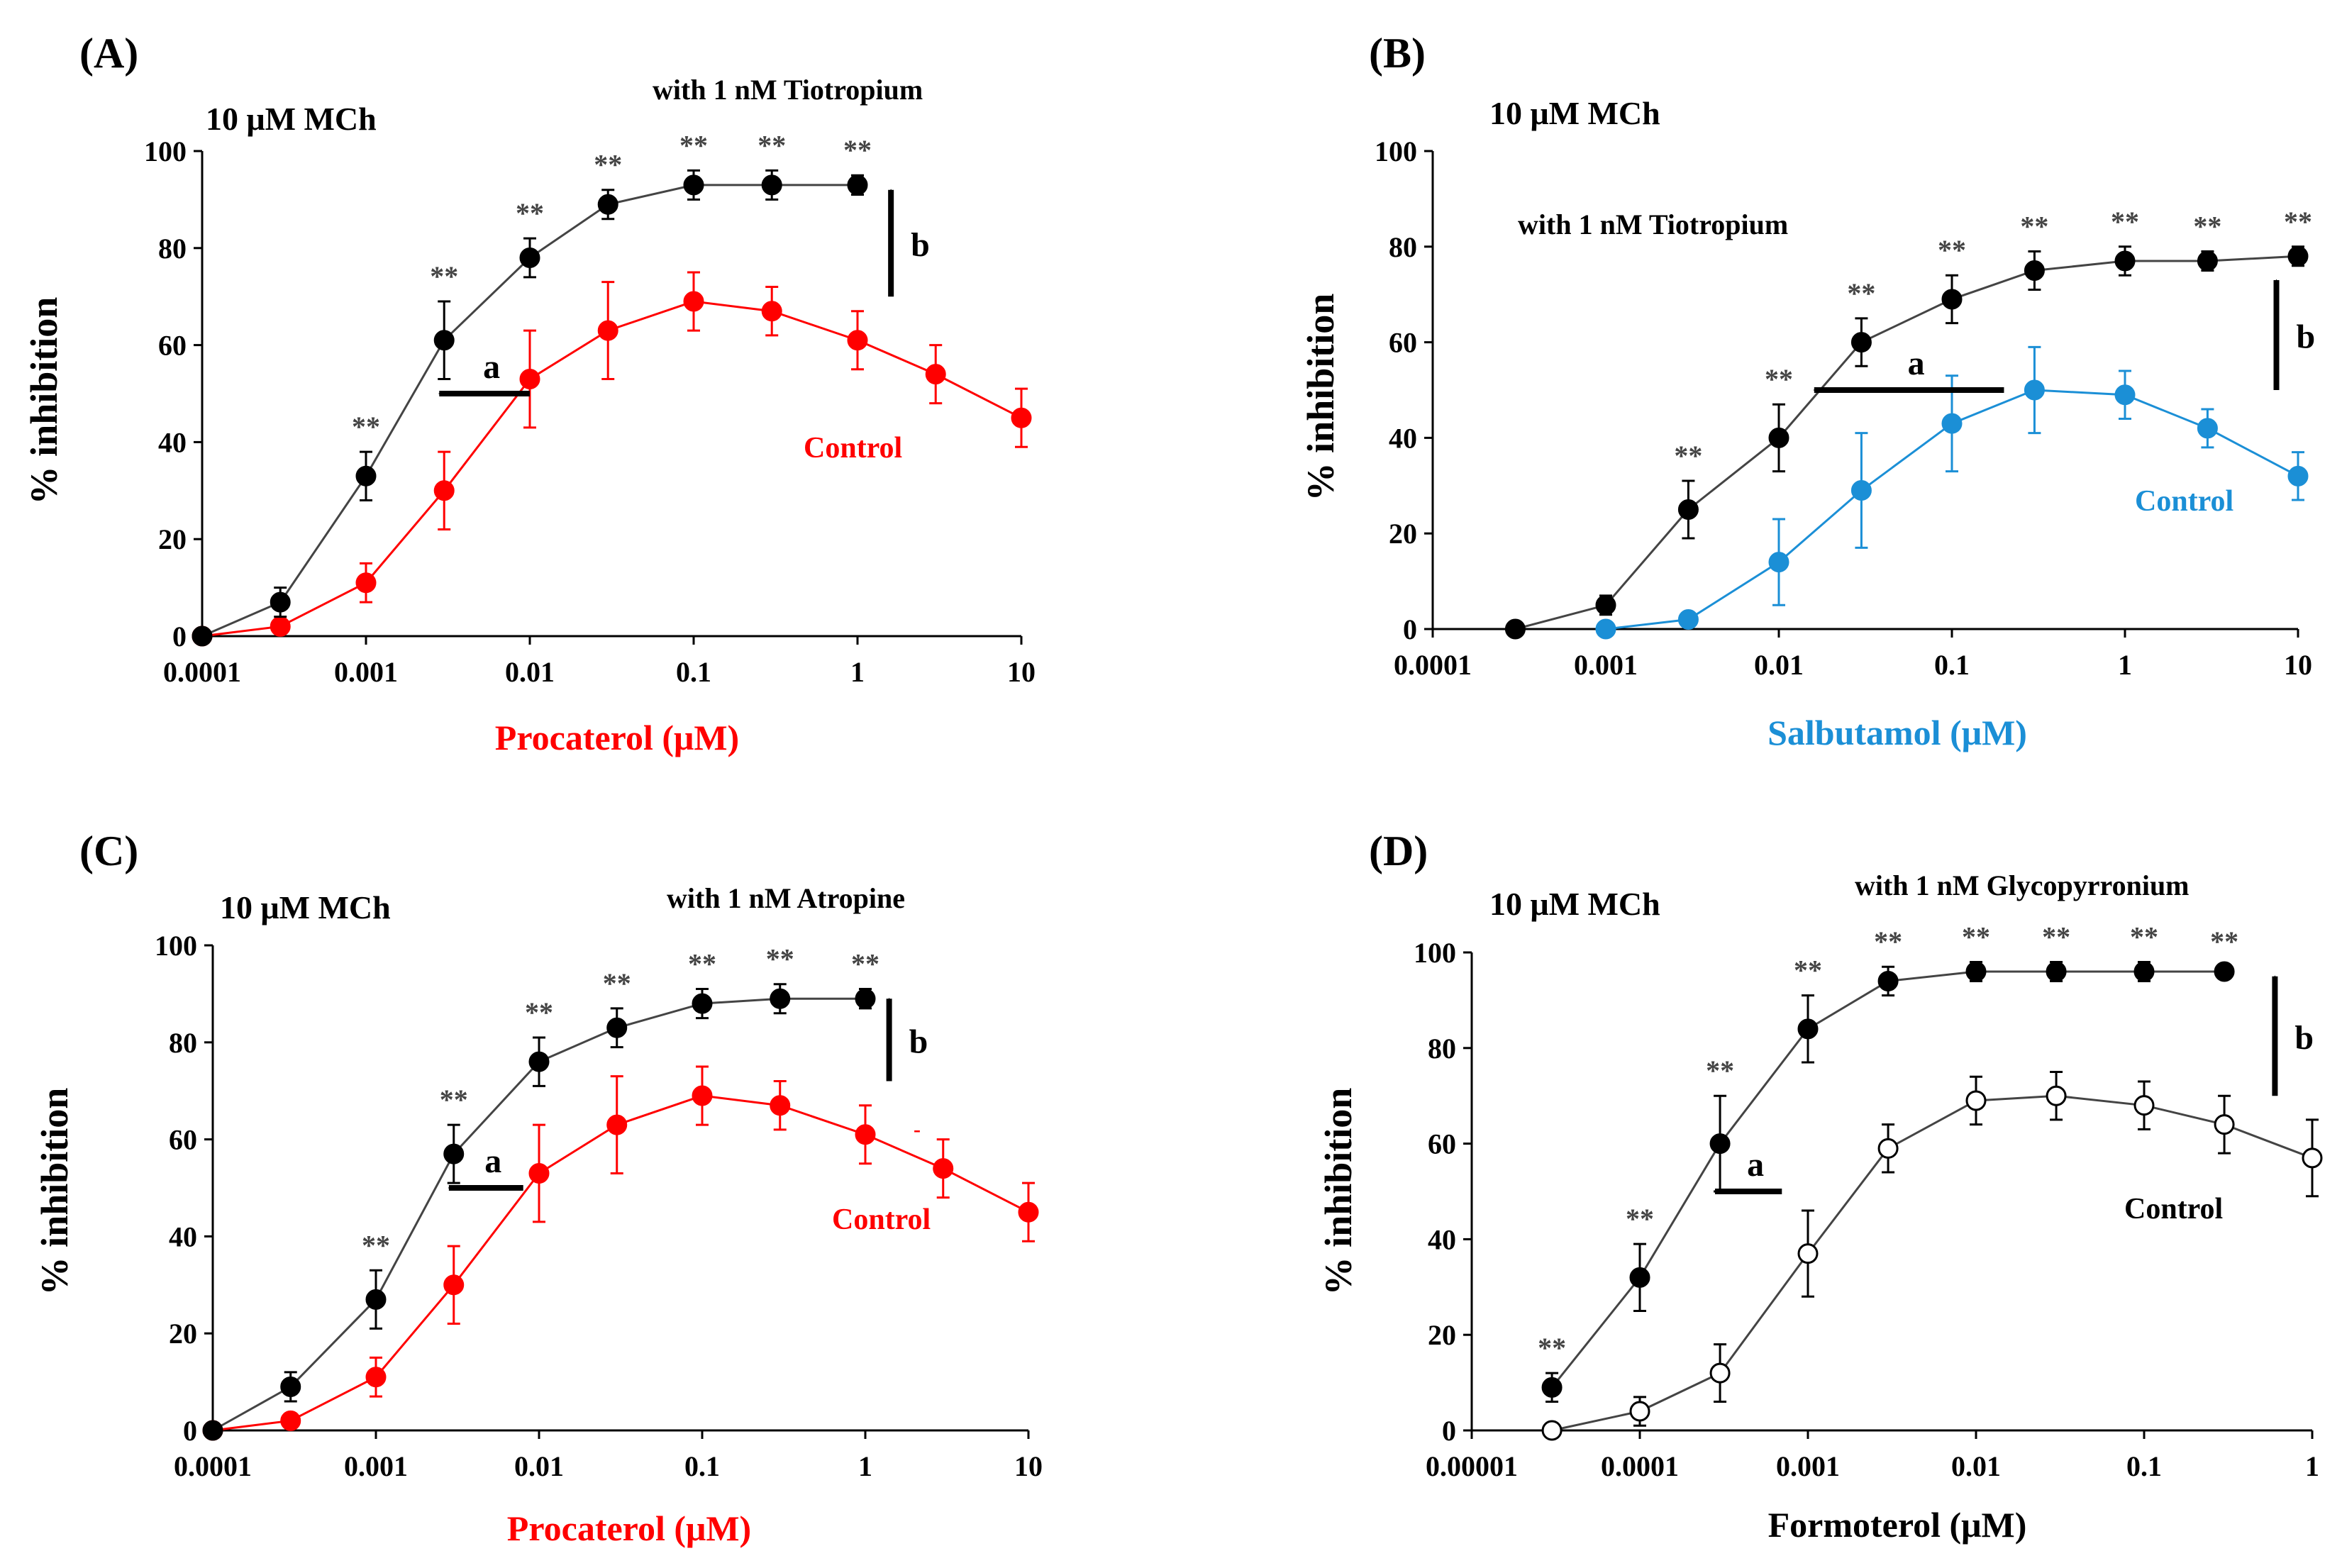 The image size is (2342, 1568). I want to click on series-control, so click(612, 459).